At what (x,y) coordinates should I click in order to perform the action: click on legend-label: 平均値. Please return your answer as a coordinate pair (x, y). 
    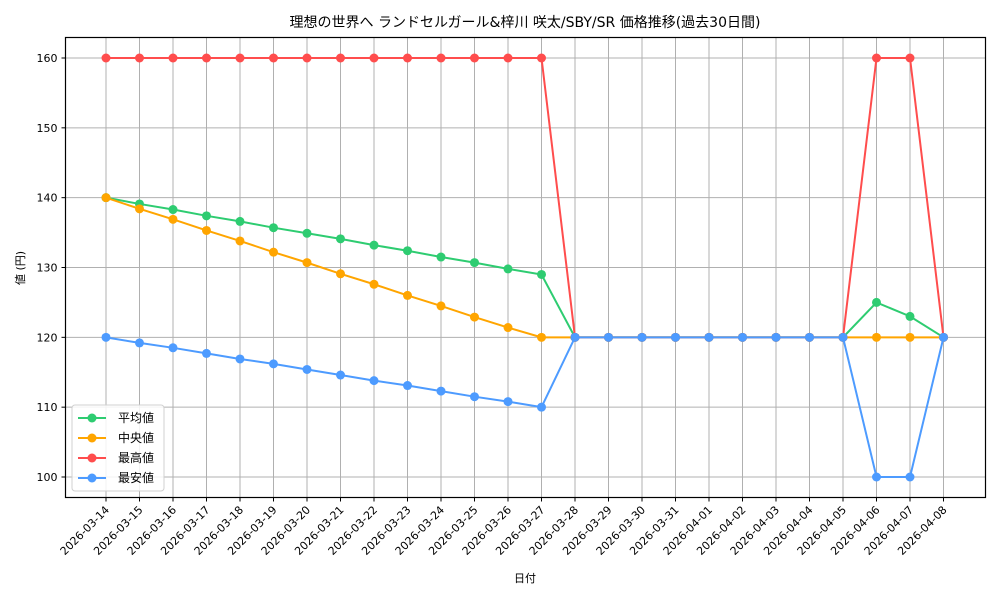
    Looking at the image, I should click on (136, 417).